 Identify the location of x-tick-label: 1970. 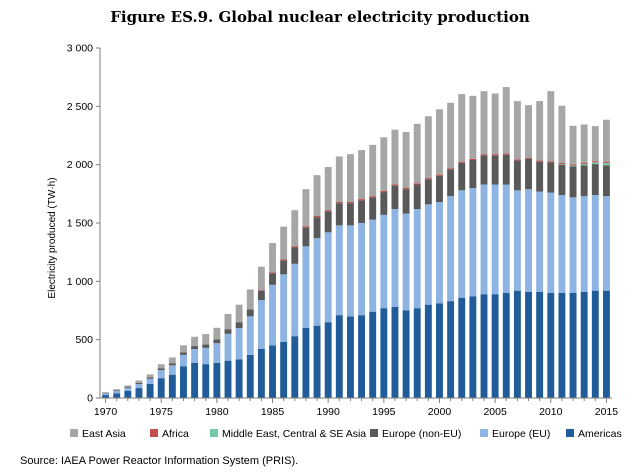
(106, 412).